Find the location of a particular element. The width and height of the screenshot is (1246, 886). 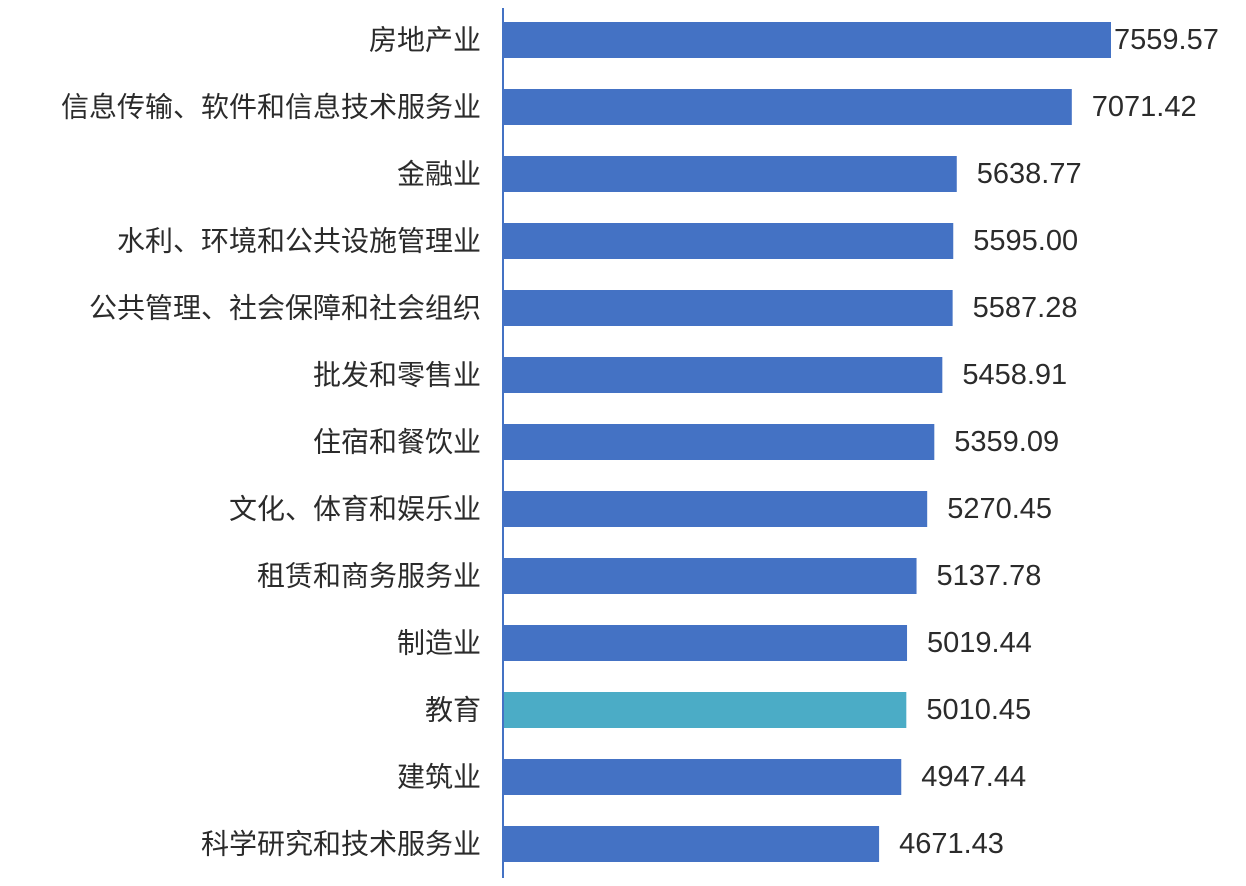

value-label: 4671.43 is located at coordinates (951, 844).